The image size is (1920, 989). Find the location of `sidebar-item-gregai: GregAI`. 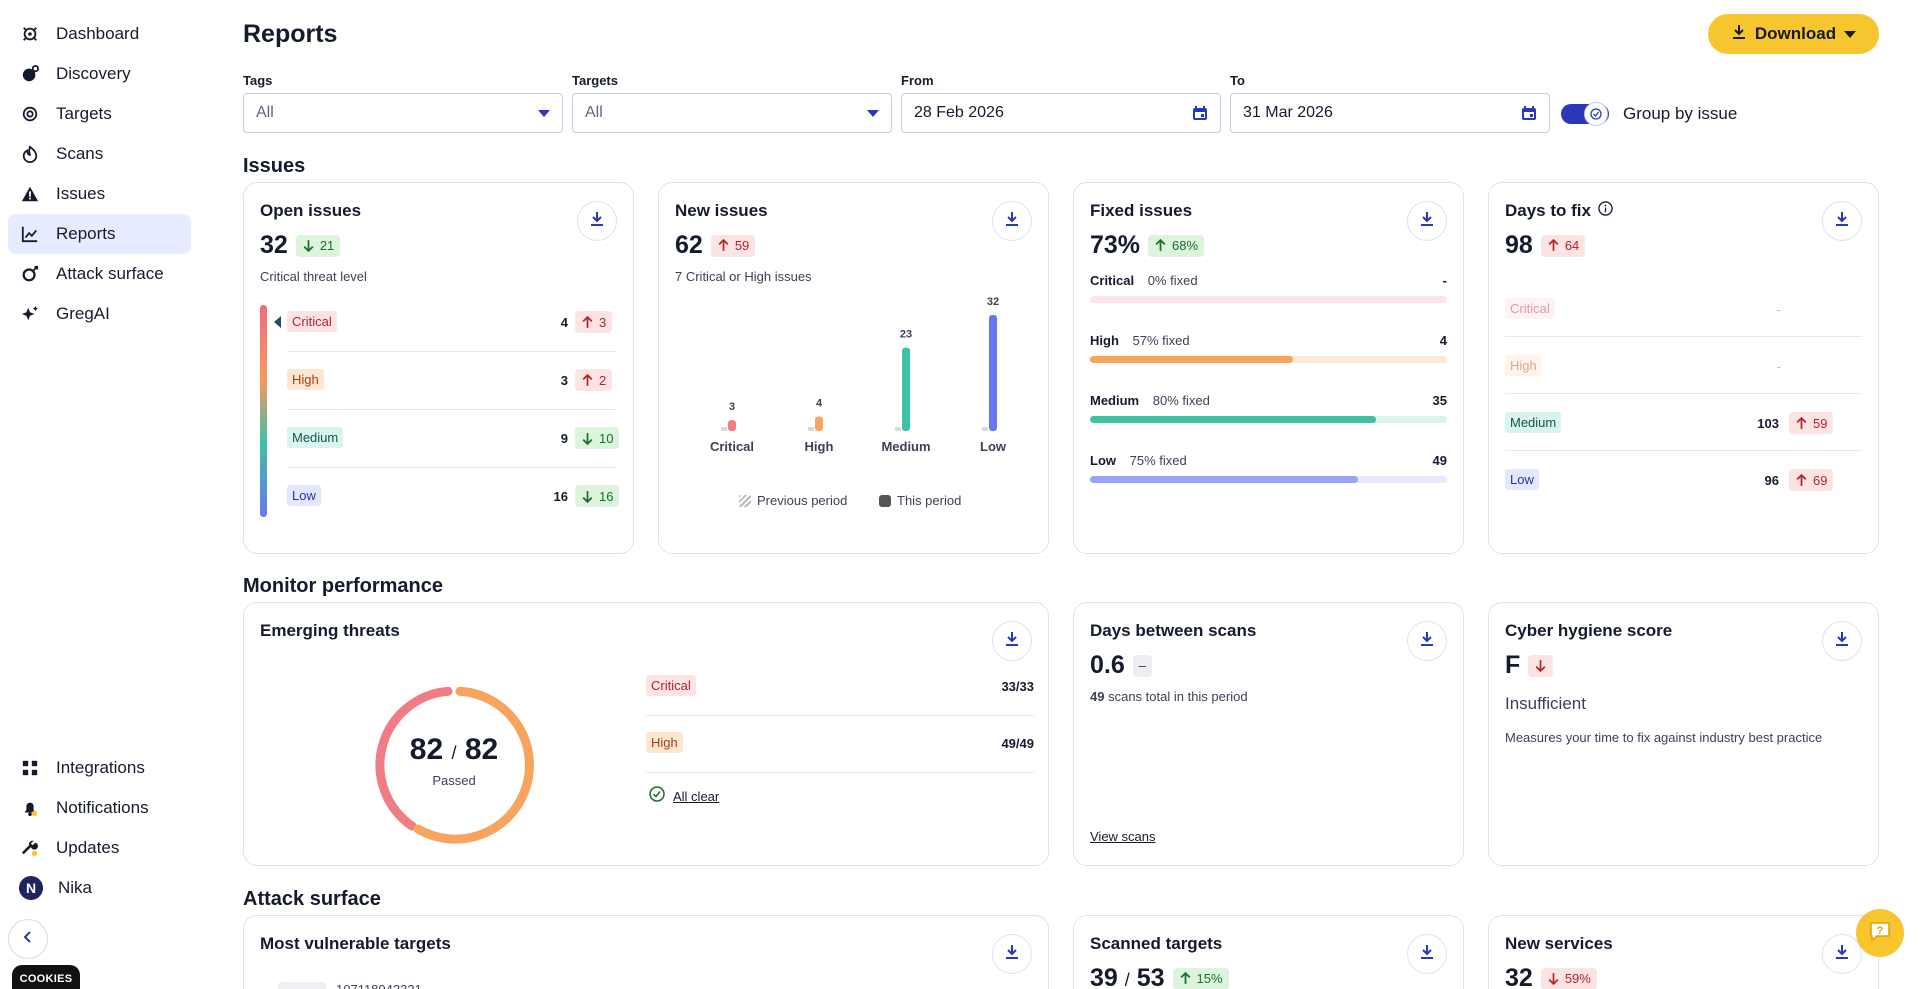

sidebar-item-gregai: GregAI is located at coordinates (99, 314).